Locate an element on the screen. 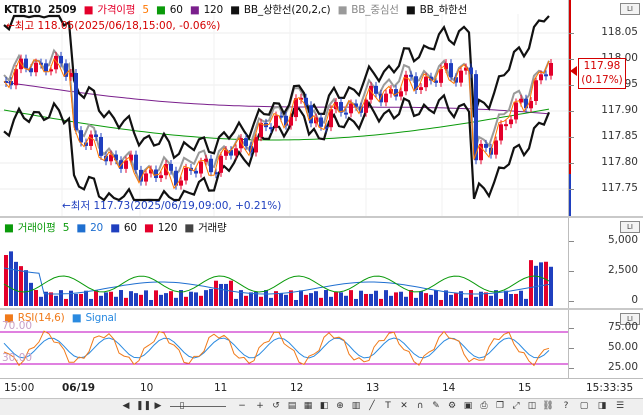 The width and height of the screenshot is (643, 415). rsi-tick-label: 50.00 is located at coordinates (622, 347).